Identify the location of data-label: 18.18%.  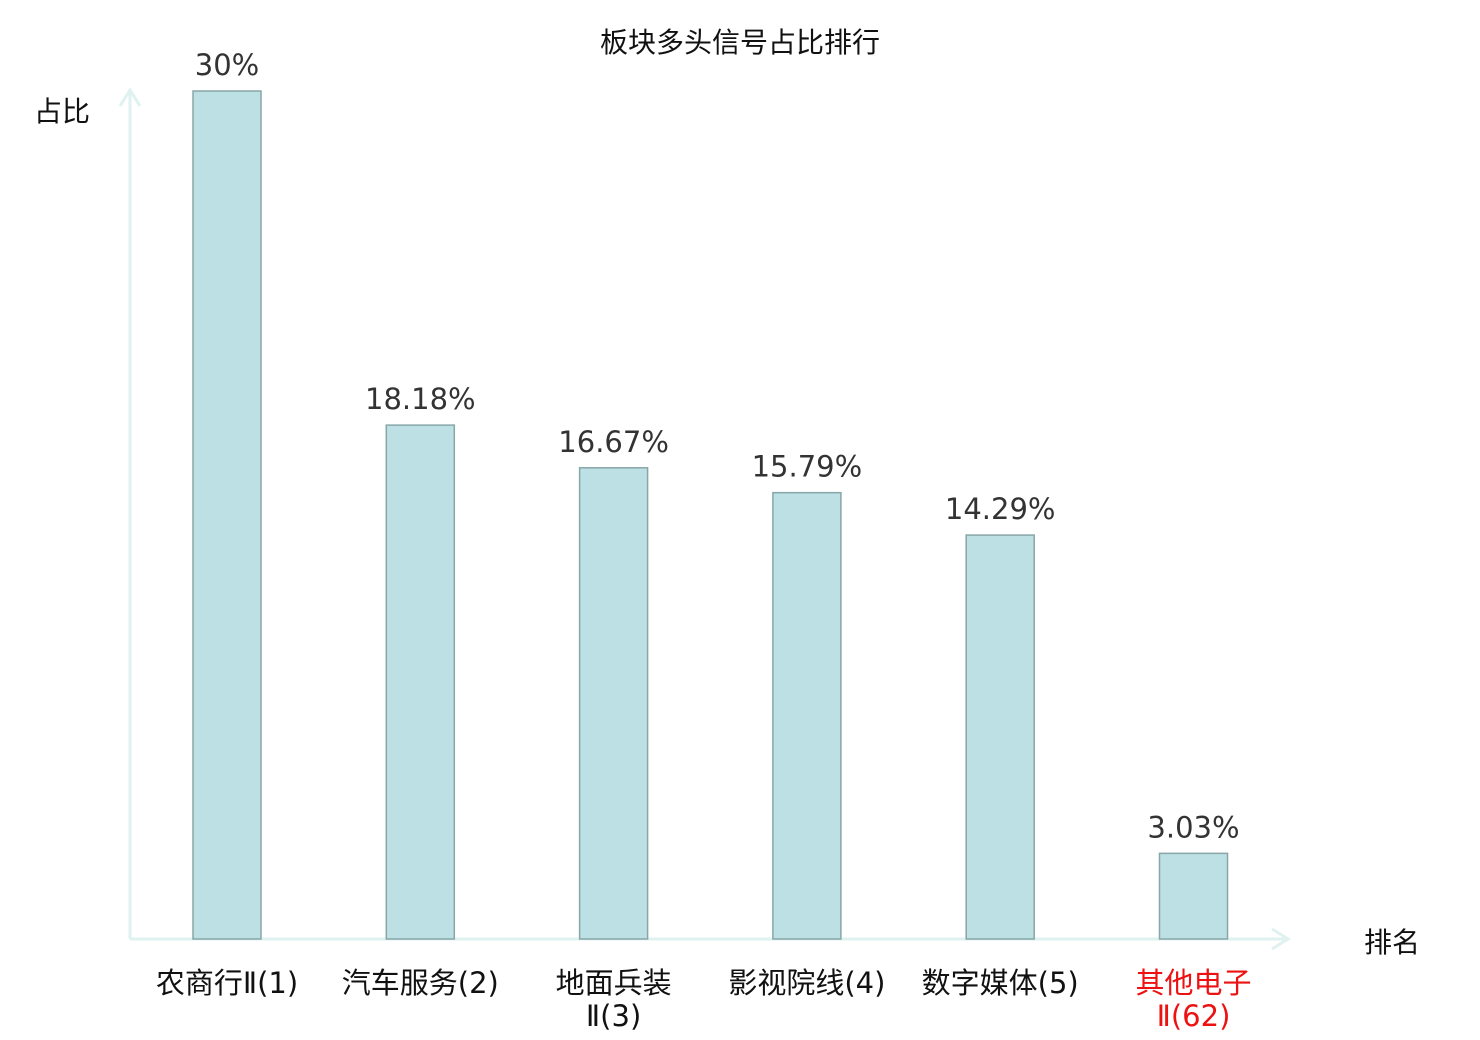
(420, 399).